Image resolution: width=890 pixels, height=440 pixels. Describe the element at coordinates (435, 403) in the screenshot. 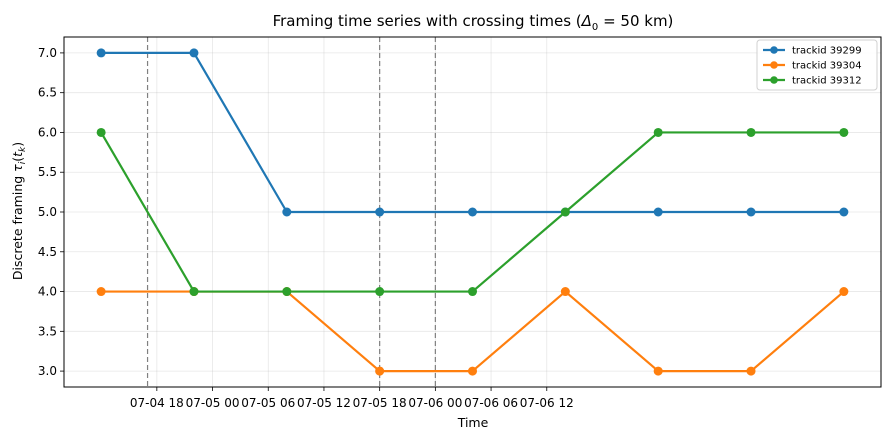

I see `x-tick-label: 07-06 00` at that location.